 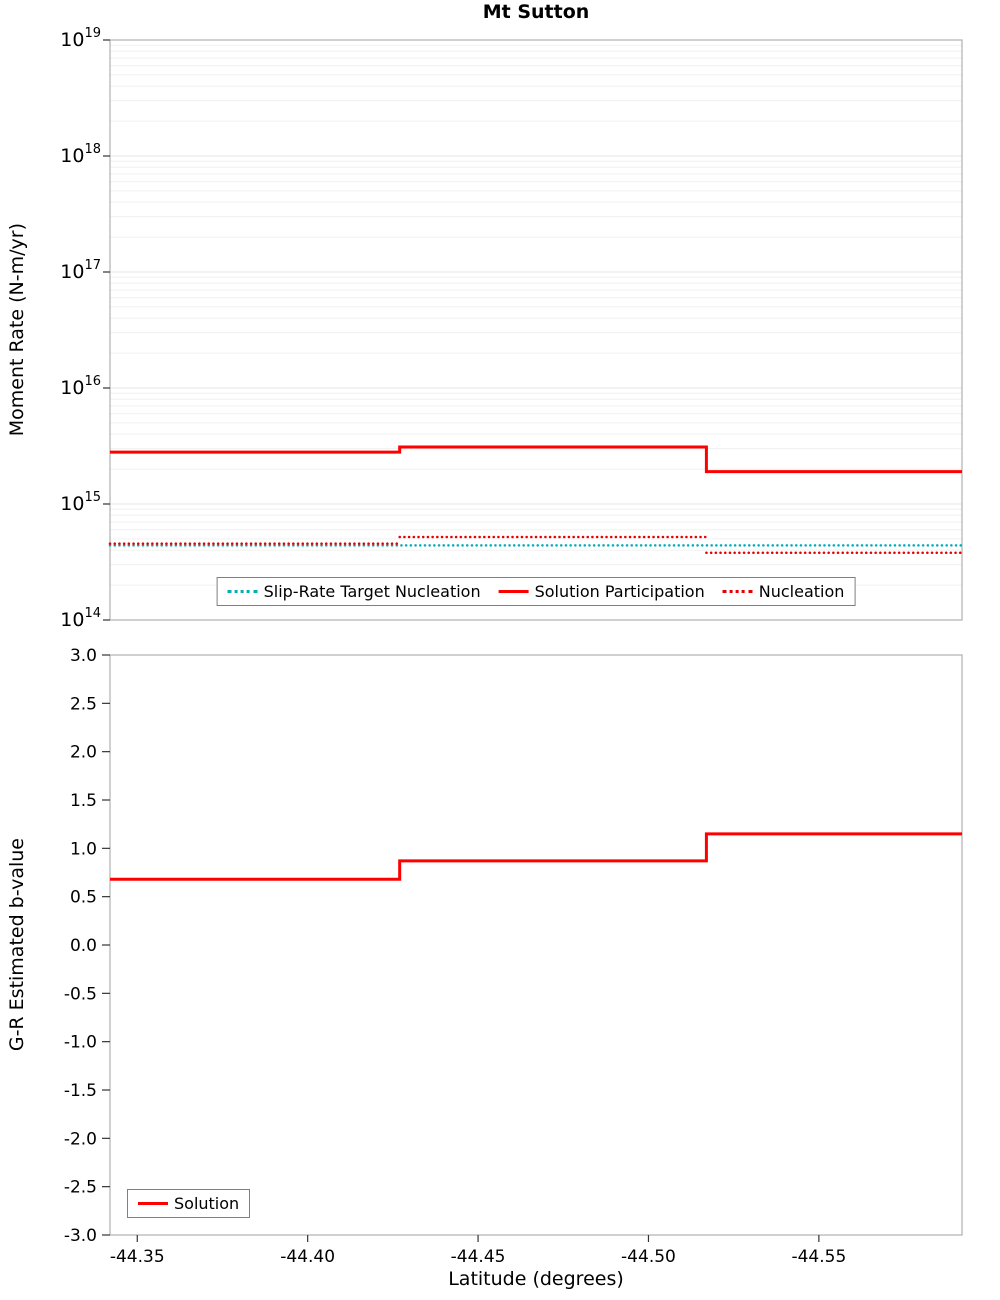 I want to click on svg-text: -44.45, so click(x=478, y=1257).